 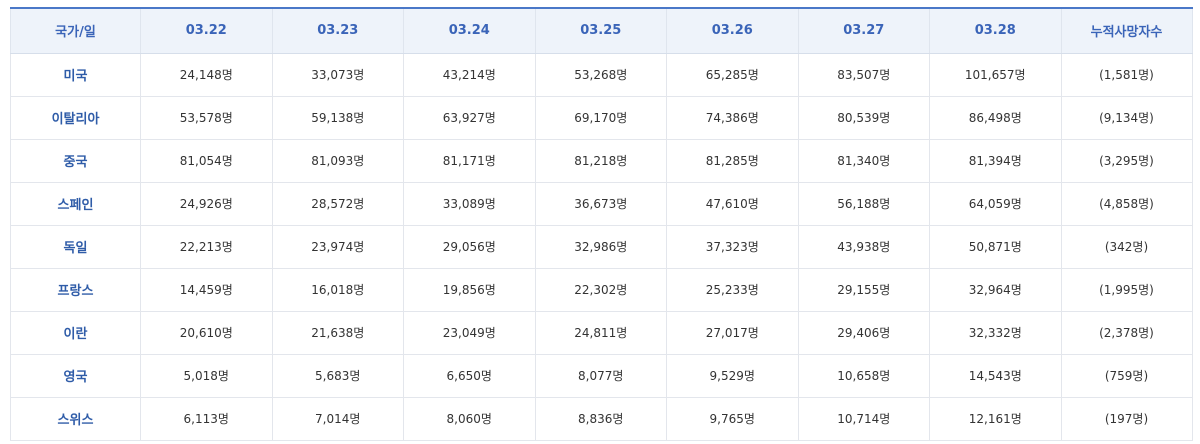 What do you see at coordinates (75, 204) in the screenshot?
I see `country-cell: 스페인` at bounding box center [75, 204].